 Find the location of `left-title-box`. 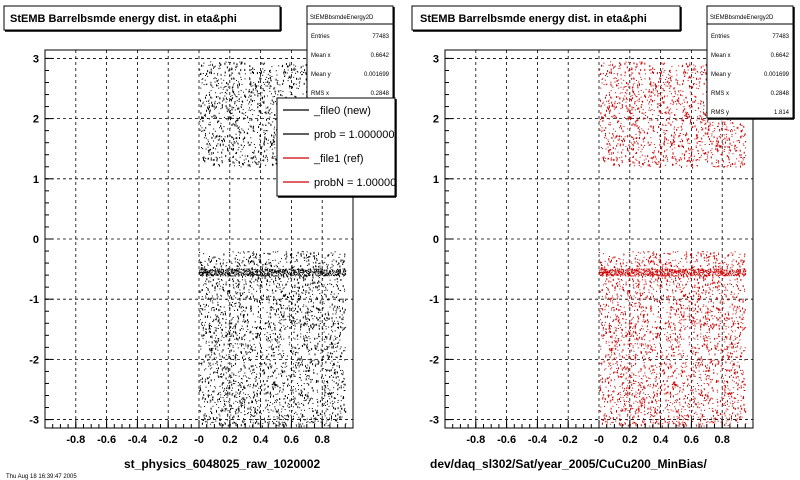

left-title-box is located at coordinates (142, 18).